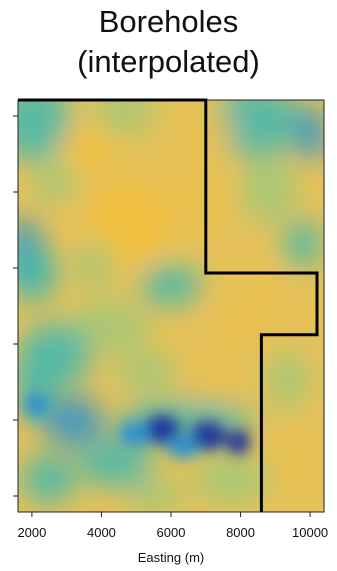 This screenshot has width=337, height=571. What do you see at coordinates (168, 61) in the screenshot?
I see `chart-title-line-2: (interpolated)` at bounding box center [168, 61].